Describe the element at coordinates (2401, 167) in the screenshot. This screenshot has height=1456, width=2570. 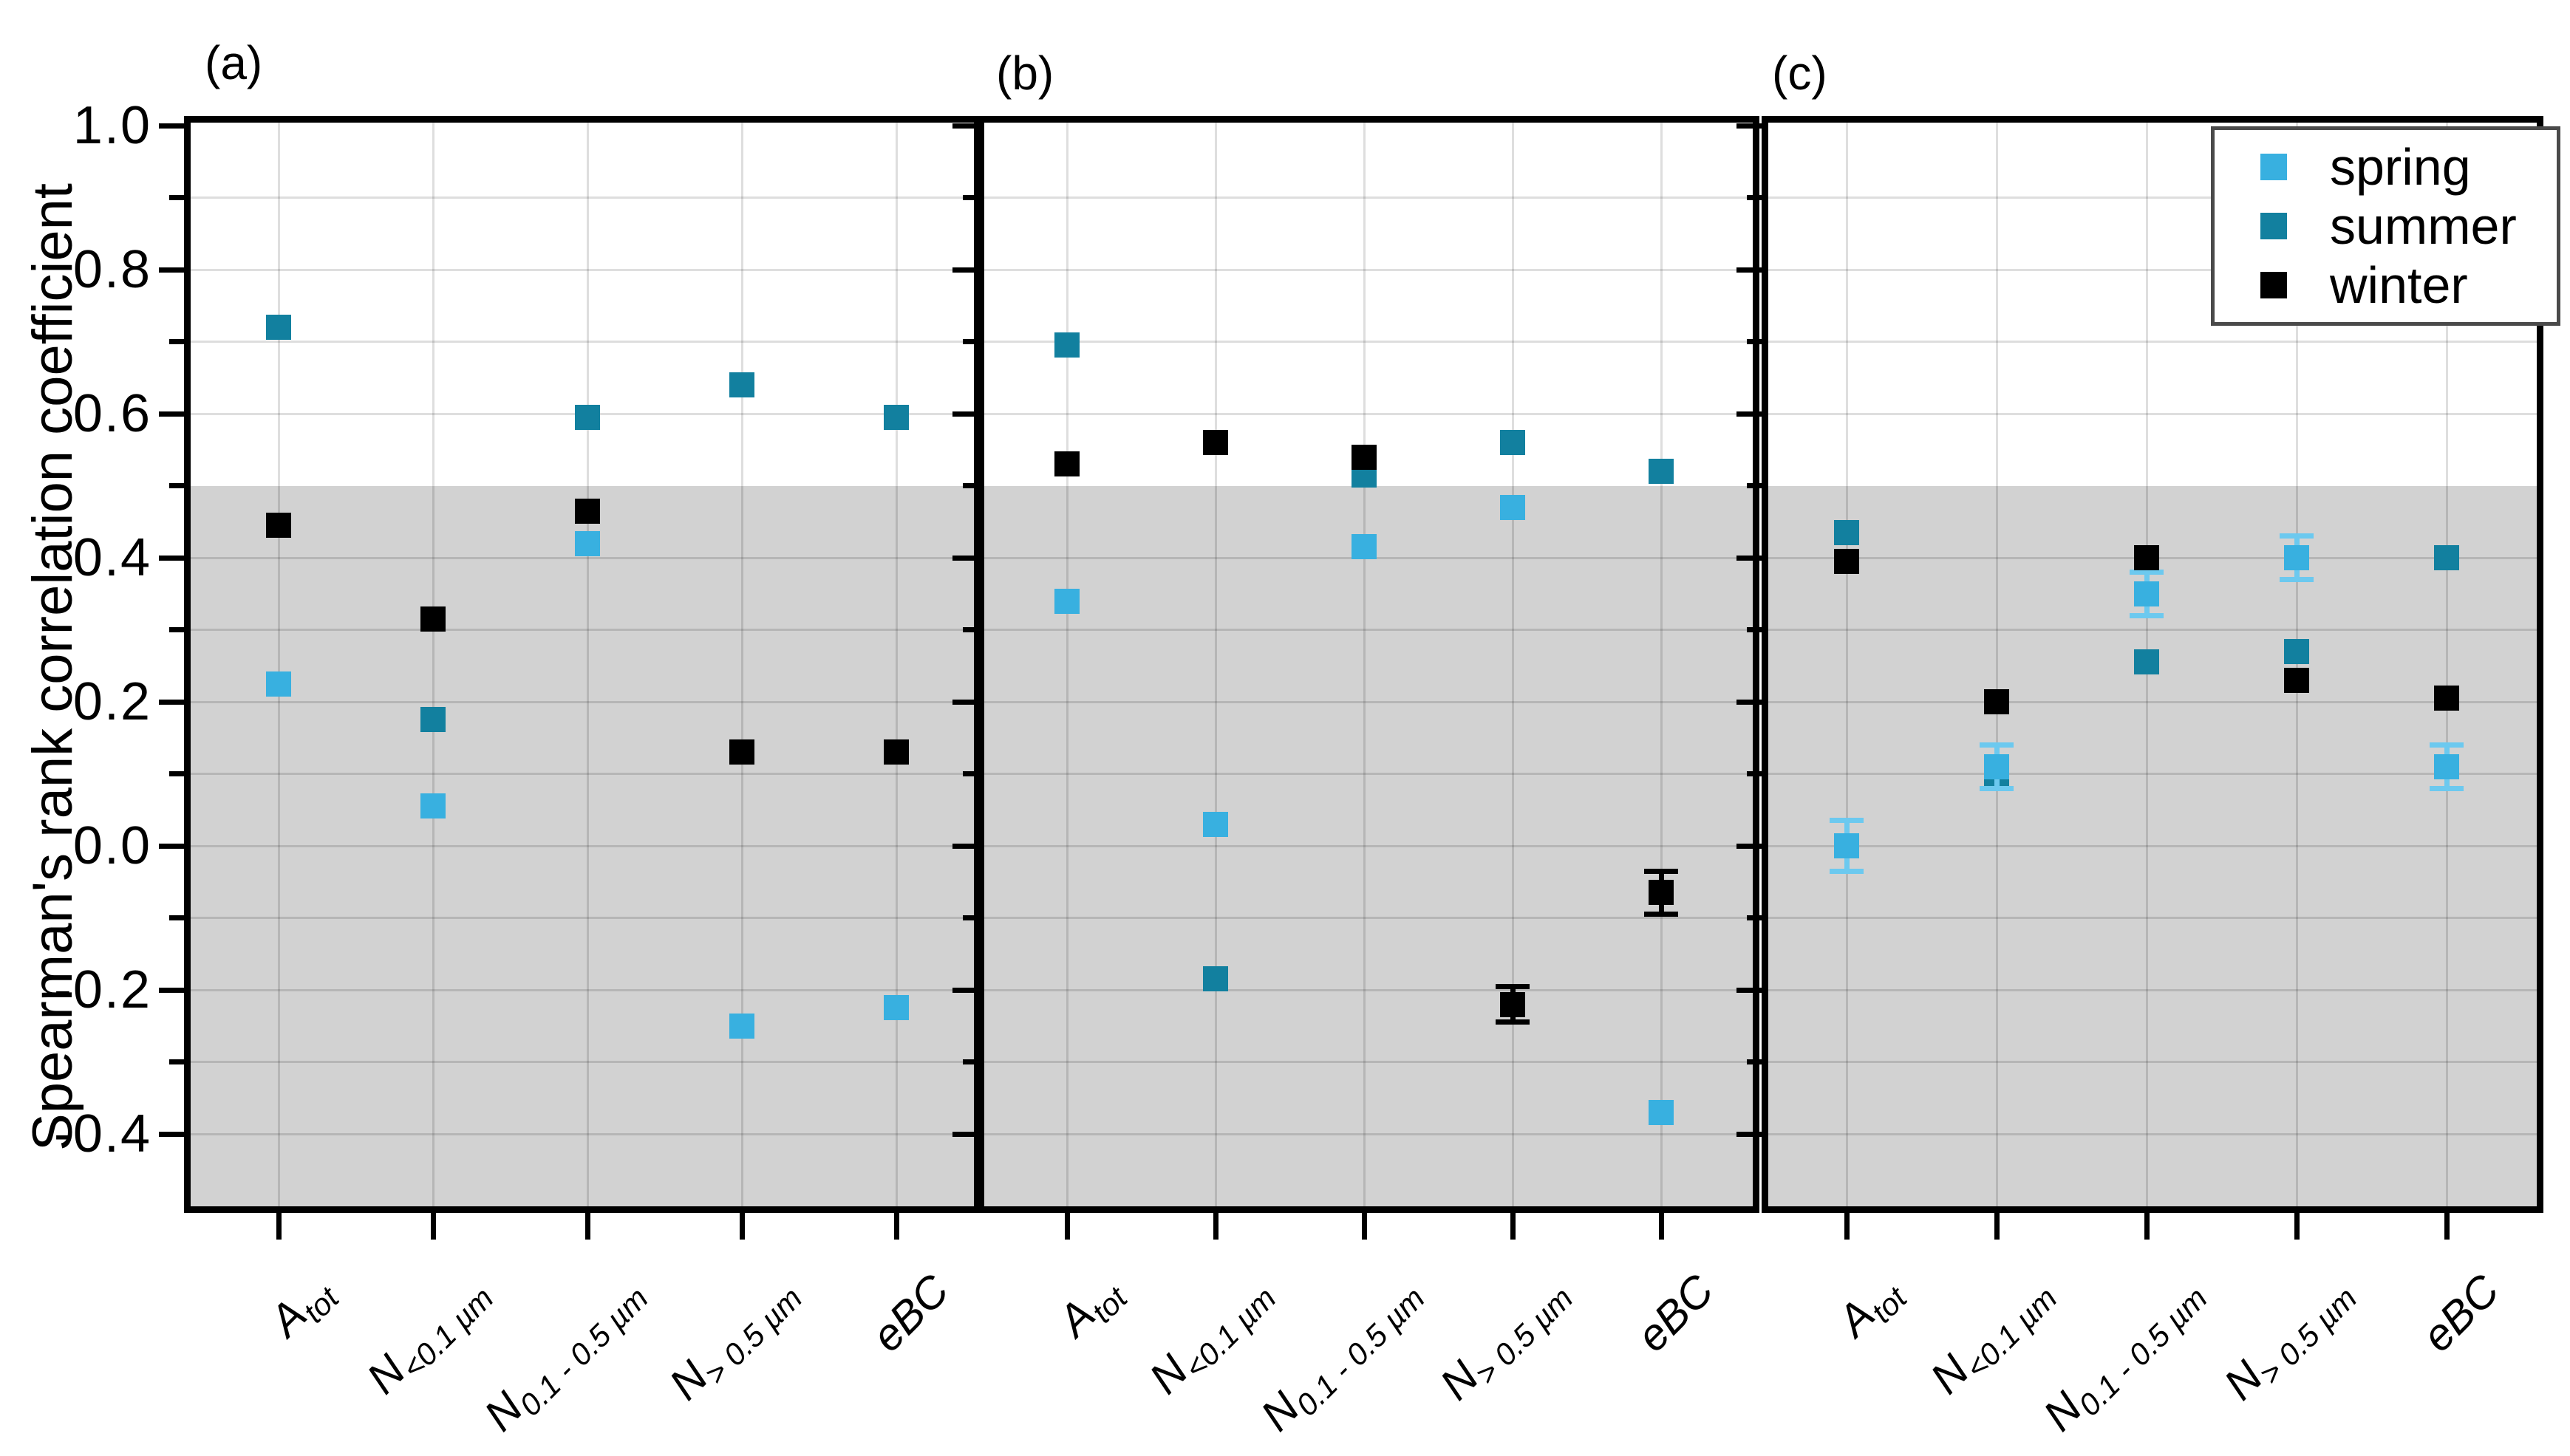
I see `legend-label: spring` at that location.